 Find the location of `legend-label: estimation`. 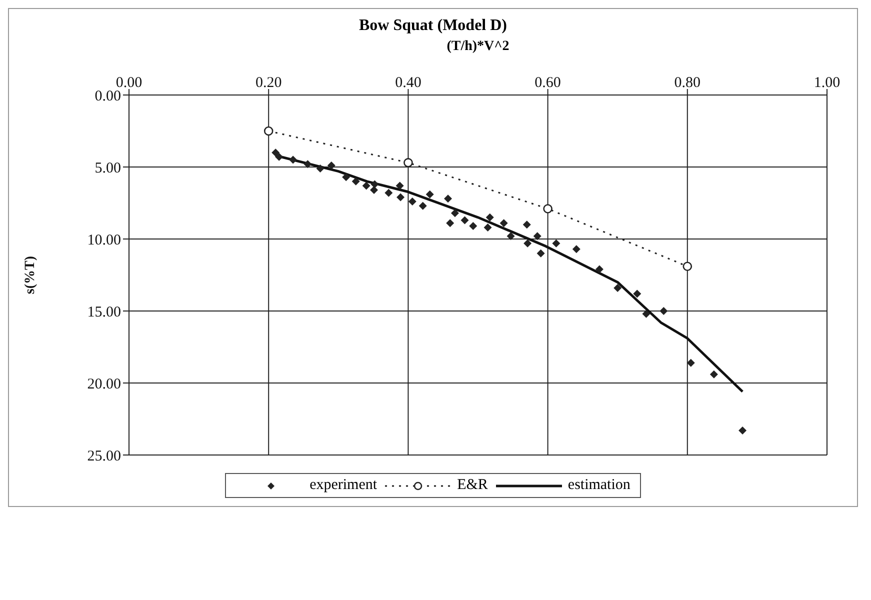

legend-label: estimation is located at coordinates (599, 485).